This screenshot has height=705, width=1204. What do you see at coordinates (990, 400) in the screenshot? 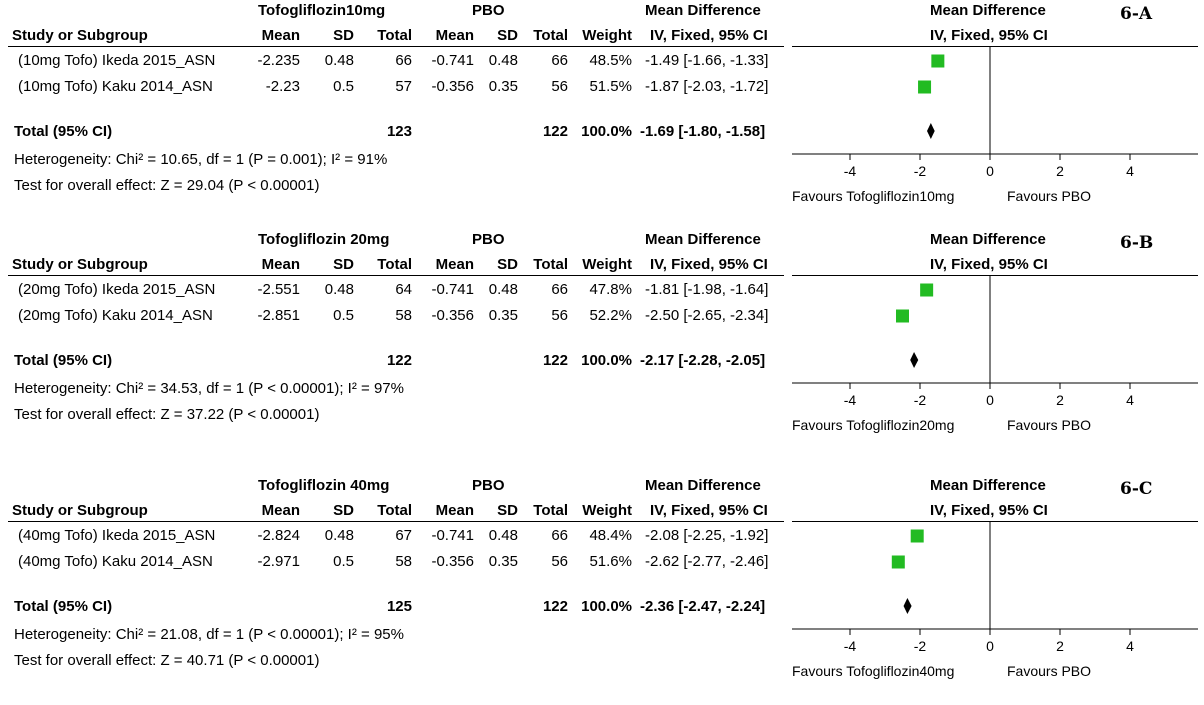
I see `x-tick-label: 0` at bounding box center [990, 400].